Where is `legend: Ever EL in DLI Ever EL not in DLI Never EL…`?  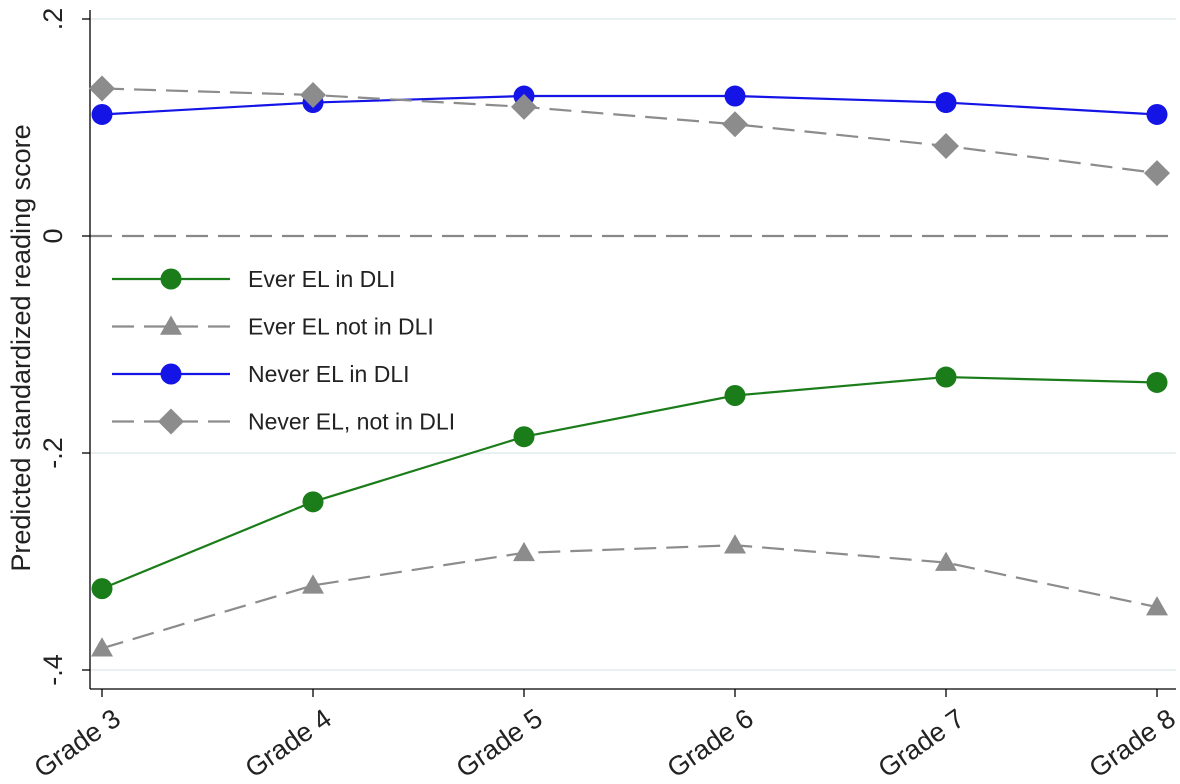
legend: Ever EL in DLI Ever EL not in DLI Never EL… is located at coordinates (297, 346).